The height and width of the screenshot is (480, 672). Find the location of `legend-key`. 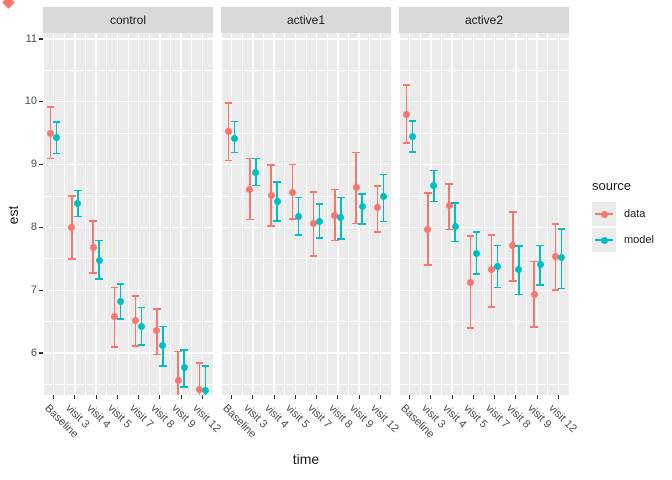

legend-key is located at coordinates (604, 240).